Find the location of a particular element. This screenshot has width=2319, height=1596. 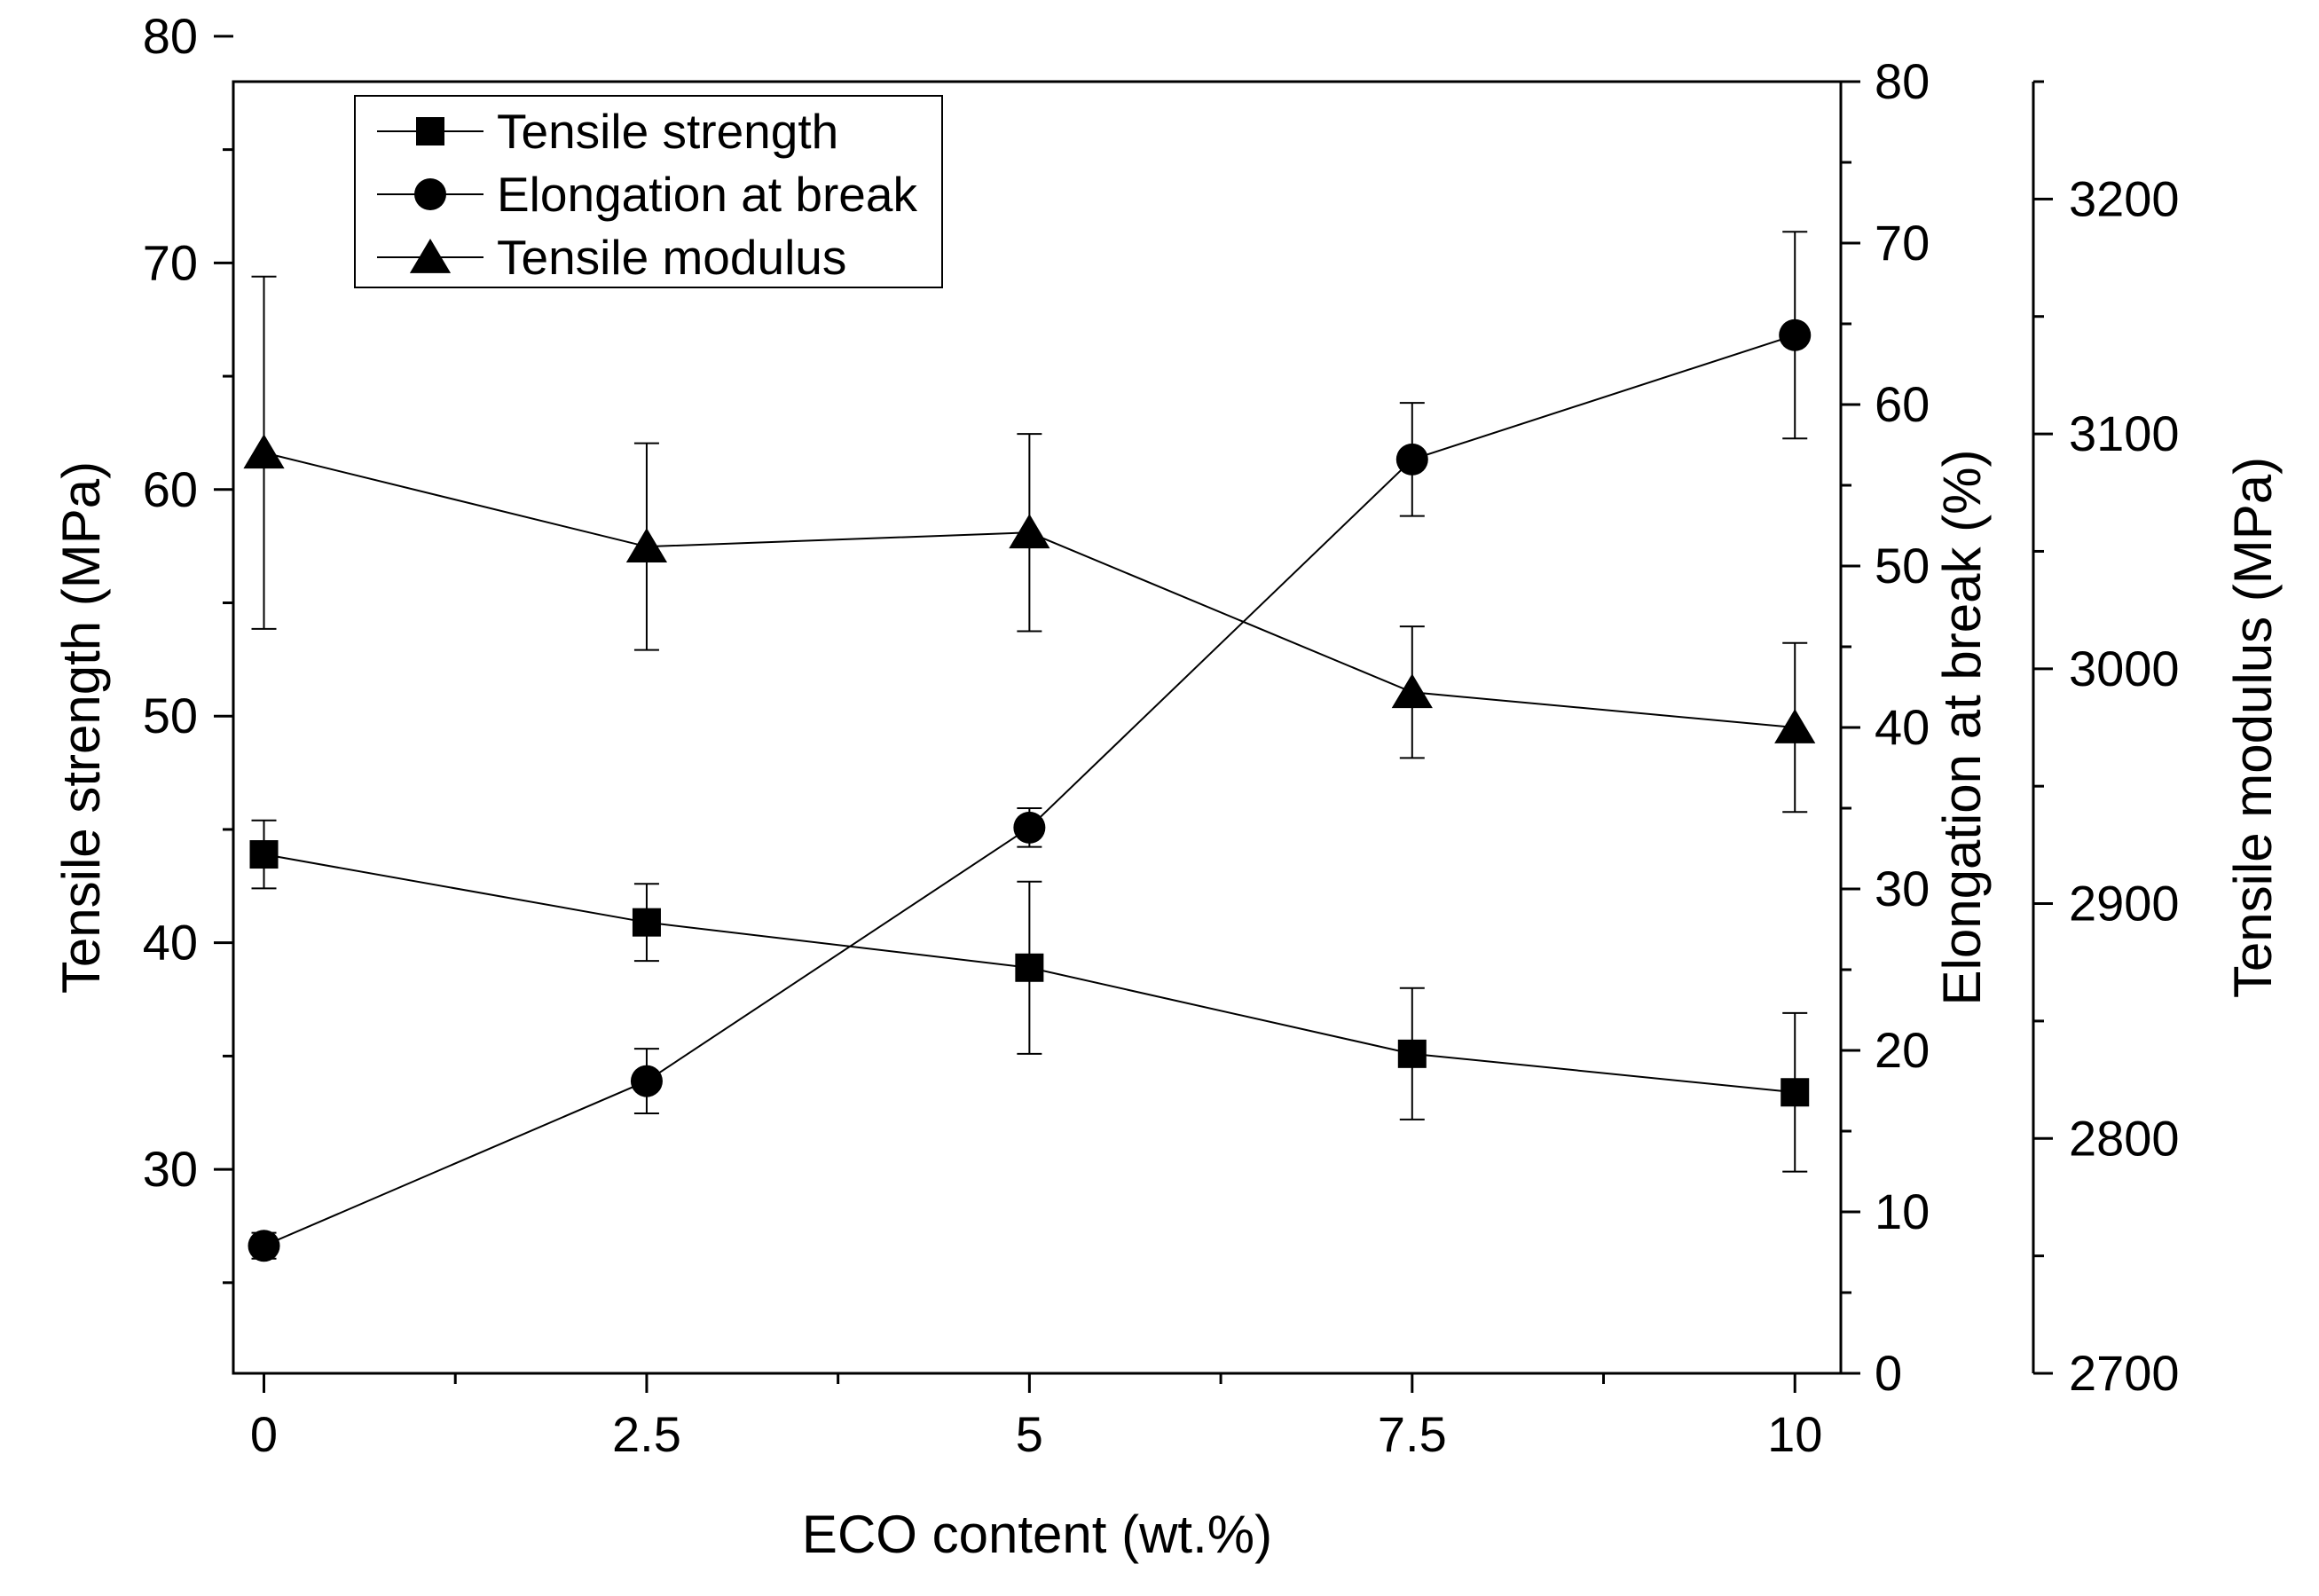

x-tick-label: 0 is located at coordinates (264, 1434).